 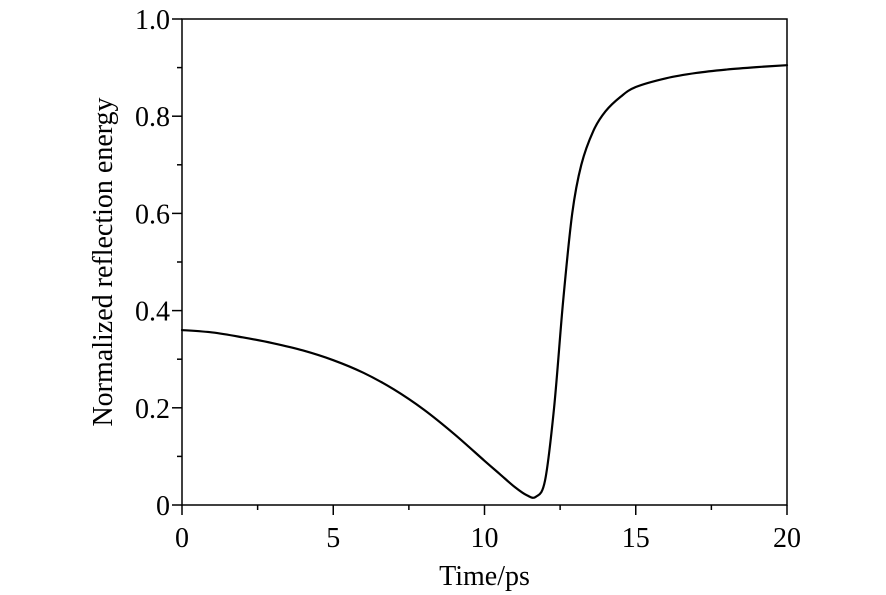 I want to click on y-tick-label: 0, so click(x=163, y=506).